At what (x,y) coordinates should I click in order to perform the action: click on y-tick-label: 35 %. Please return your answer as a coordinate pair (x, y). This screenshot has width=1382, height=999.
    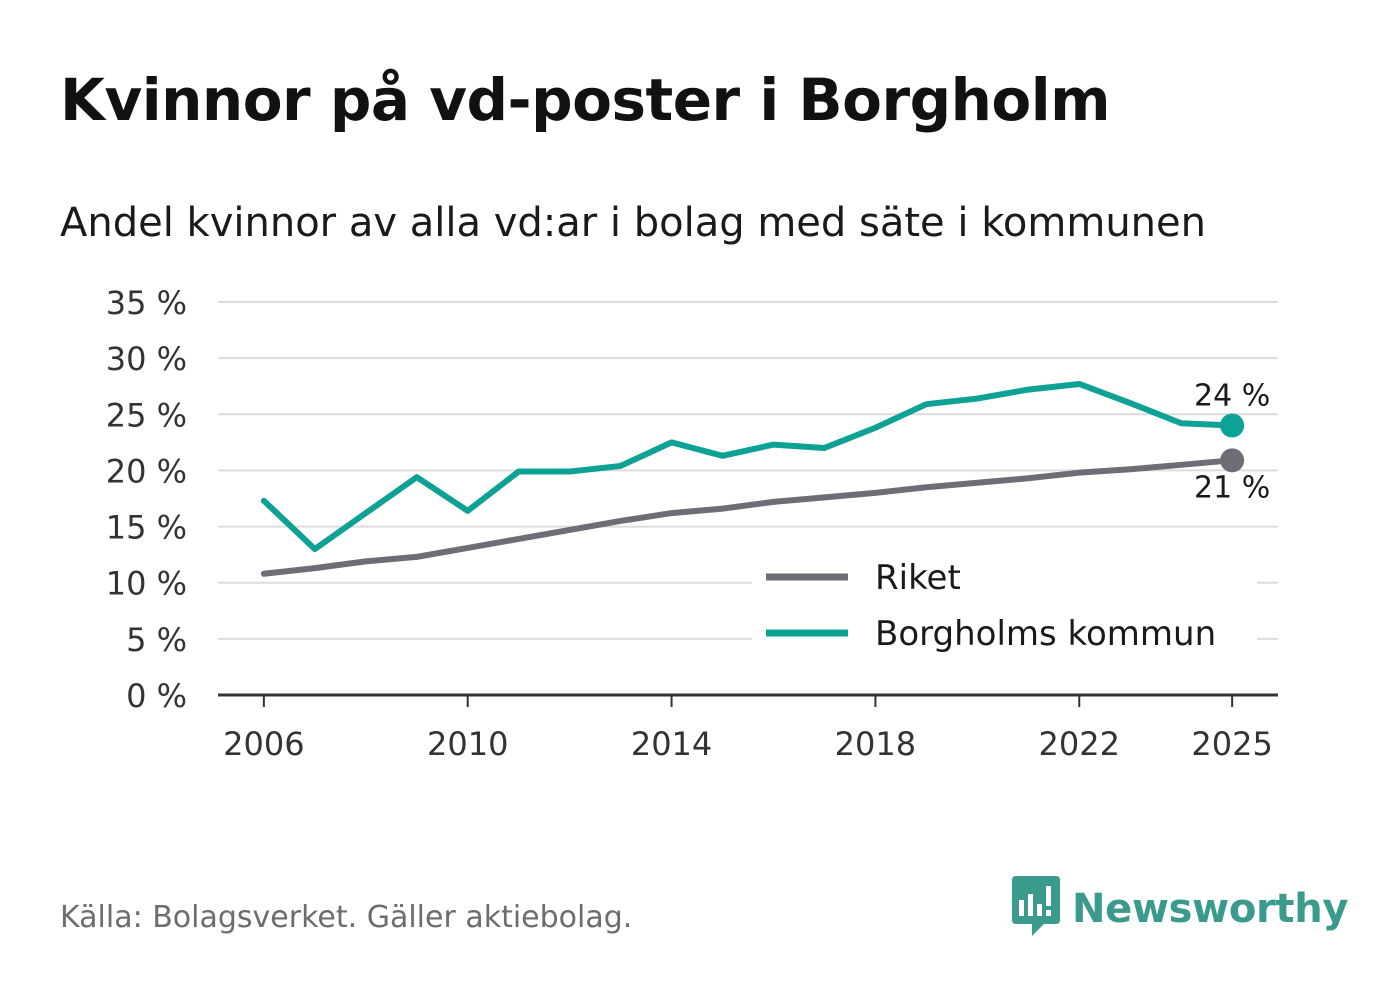
    Looking at the image, I should click on (146, 303).